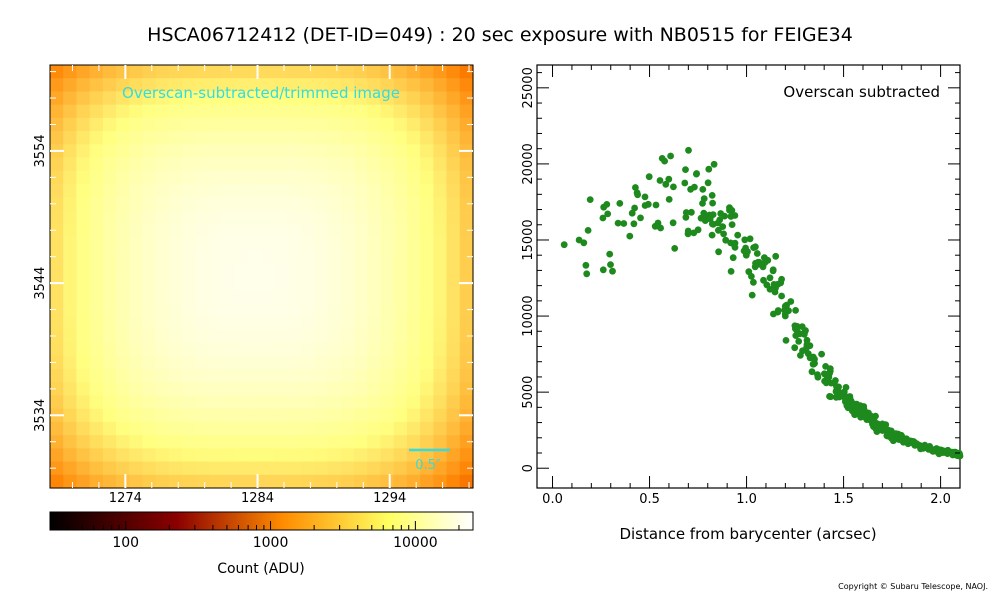 This screenshot has width=1000, height=600. Describe the element at coordinates (552, 499) in the screenshot. I see `scatter-x-tick-label: 0.0` at that location.